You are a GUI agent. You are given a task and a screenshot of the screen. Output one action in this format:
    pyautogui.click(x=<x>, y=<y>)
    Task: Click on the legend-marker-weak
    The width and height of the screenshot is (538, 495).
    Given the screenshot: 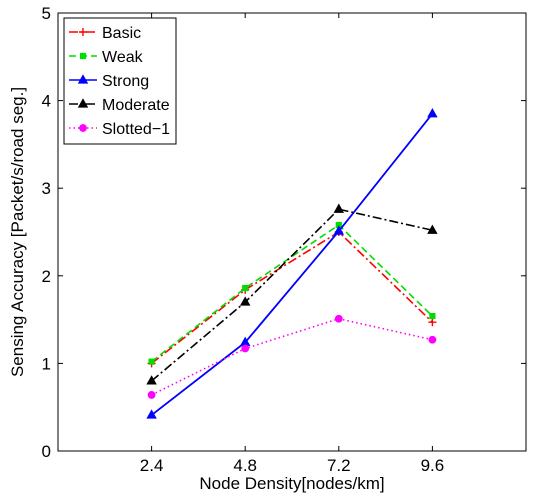 What is the action you would take?
    pyautogui.click(x=83, y=56)
    